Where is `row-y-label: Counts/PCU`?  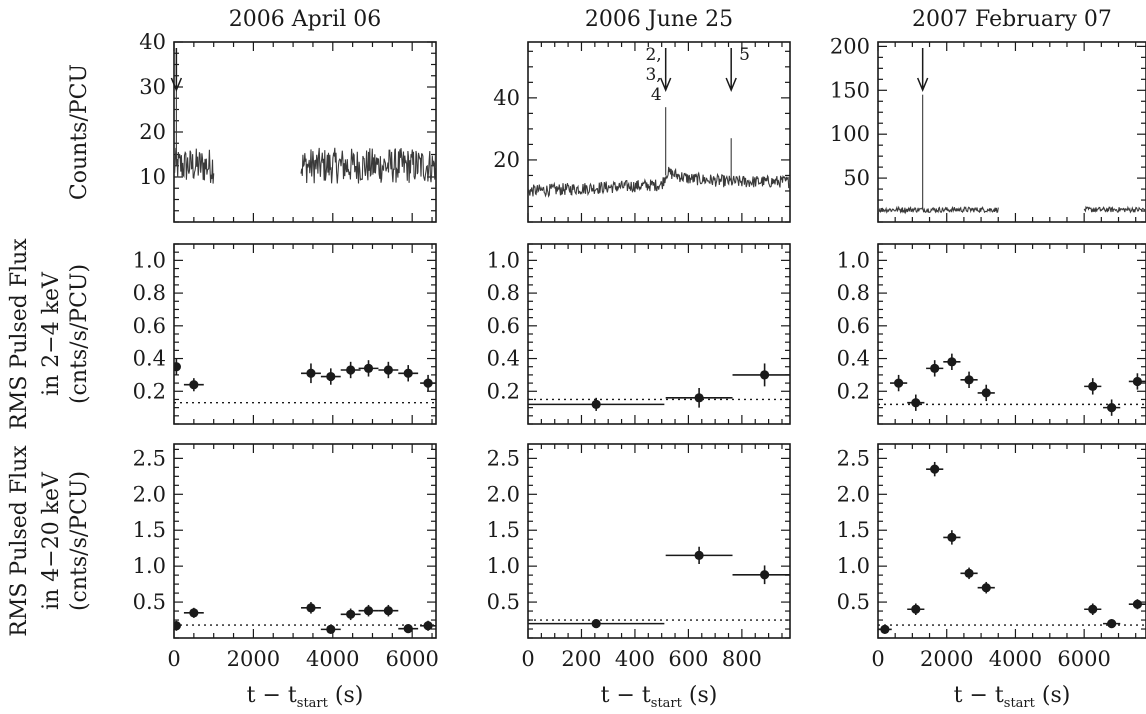 row-y-label: Counts/PCU is located at coordinates (79, 132).